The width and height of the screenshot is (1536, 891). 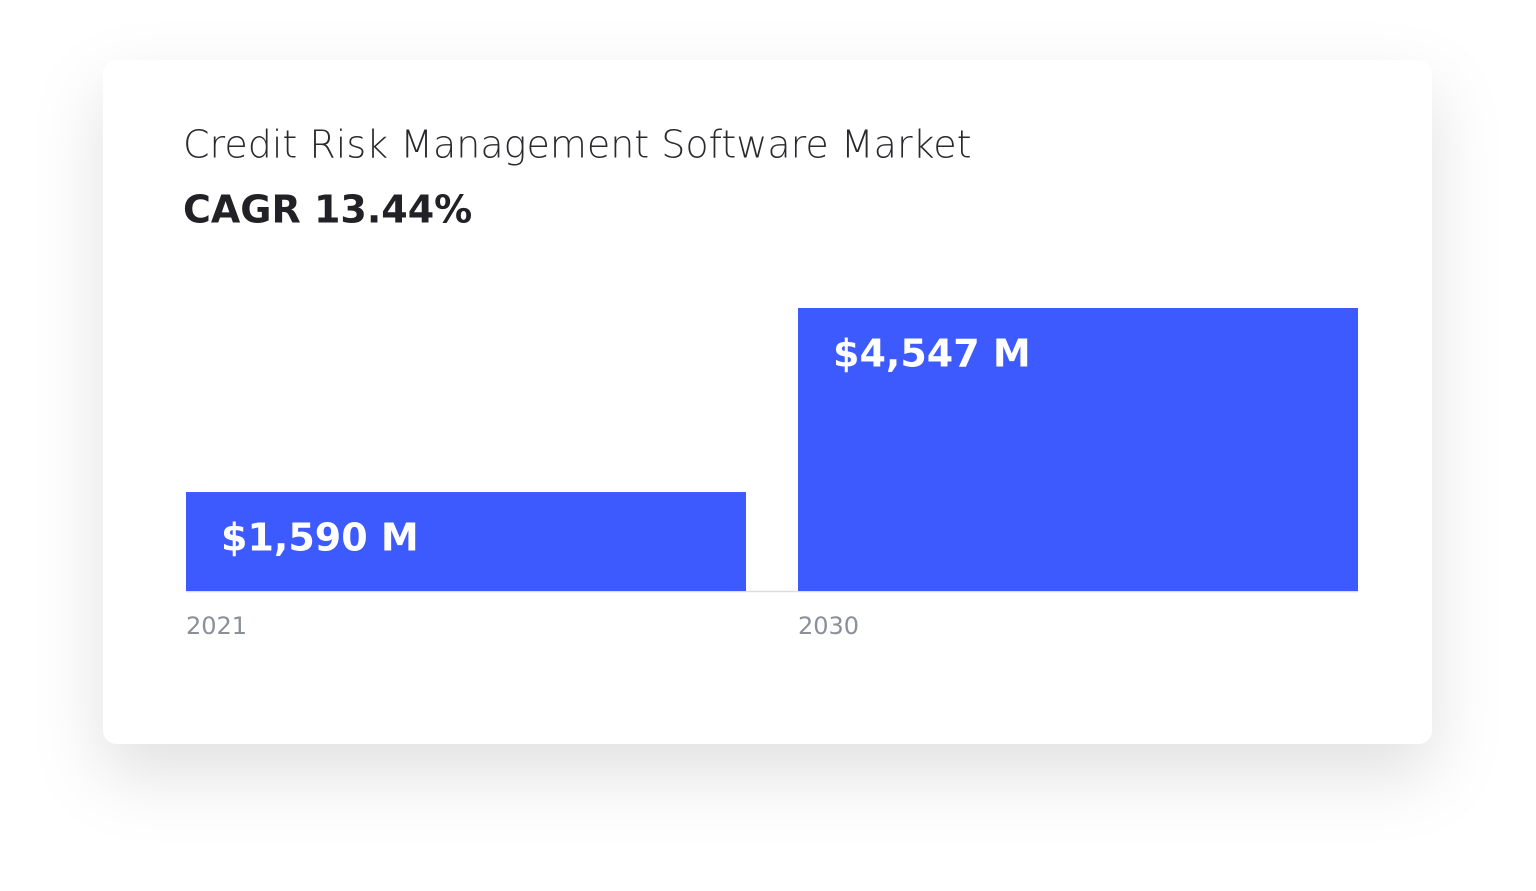 I want to click on chart-subtitle: CAGR 13.44%, so click(x=327, y=210).